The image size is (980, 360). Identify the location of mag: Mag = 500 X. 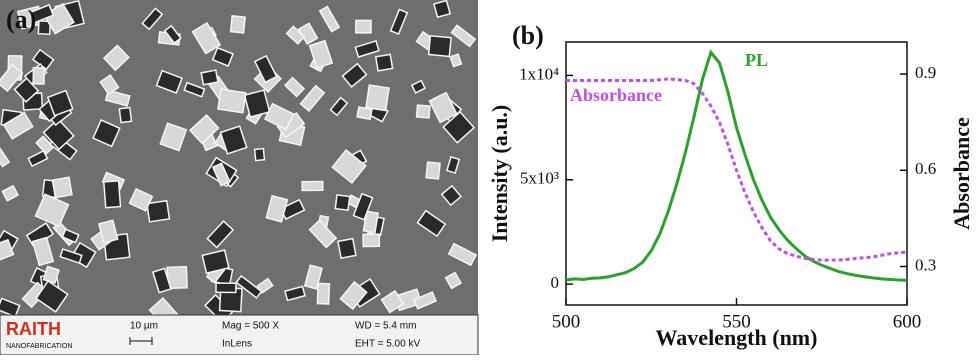
(250, 326).